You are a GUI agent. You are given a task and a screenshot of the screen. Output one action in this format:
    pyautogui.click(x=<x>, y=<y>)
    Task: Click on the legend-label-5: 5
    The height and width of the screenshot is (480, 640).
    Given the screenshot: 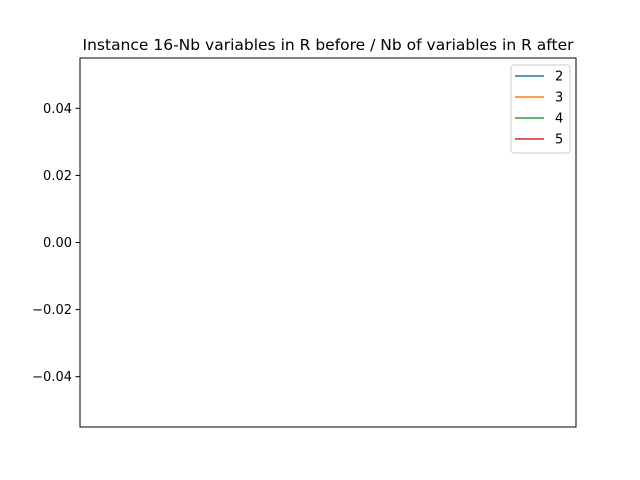 What is the action you would take?
    pyautogui.click(x=559, y=140)
    